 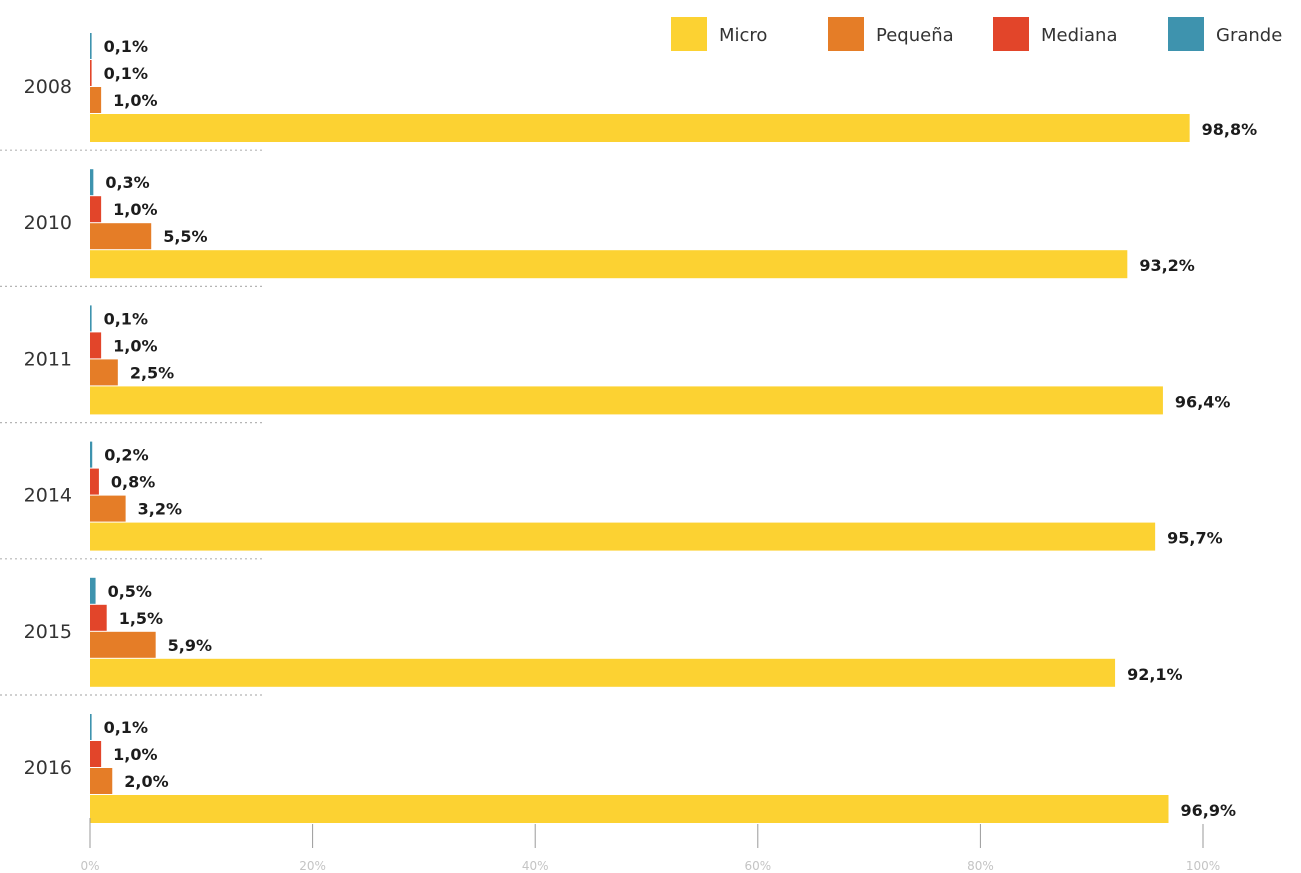 What do you see at coordinates (535, 866) in the screenshot?
I see `x-tick-label: 40%` at bounding box center [535, 866].